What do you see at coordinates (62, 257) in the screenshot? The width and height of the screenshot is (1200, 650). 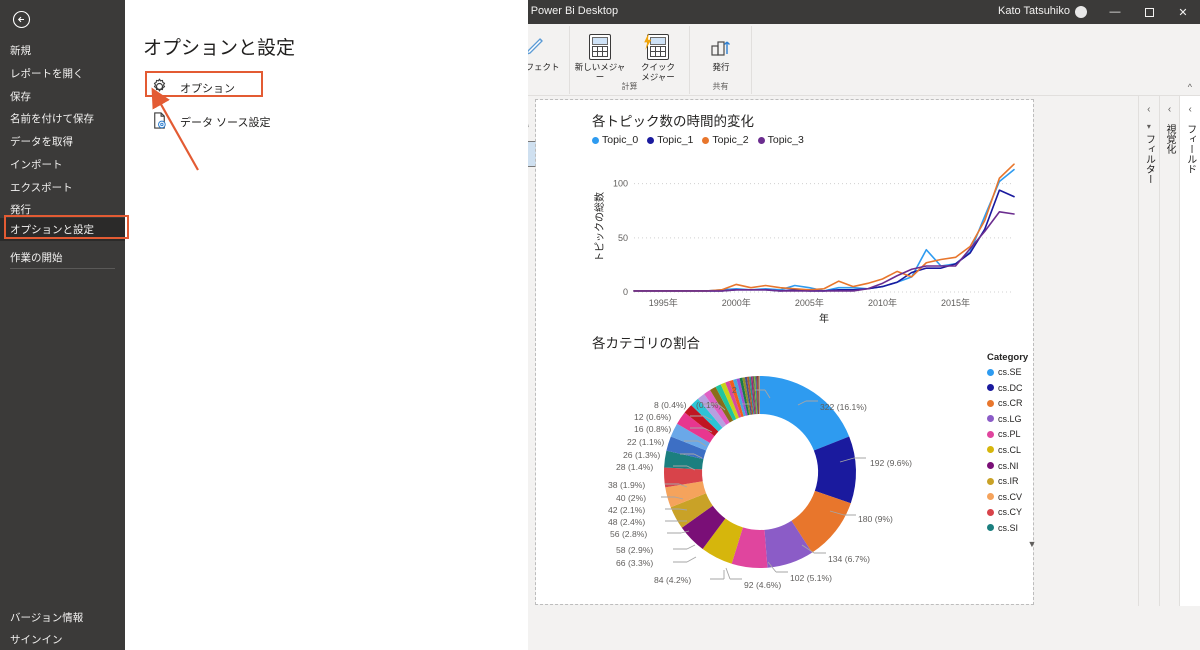 I see `backstage-nav-item: 作業の開始` at bounding box center [62, 257].